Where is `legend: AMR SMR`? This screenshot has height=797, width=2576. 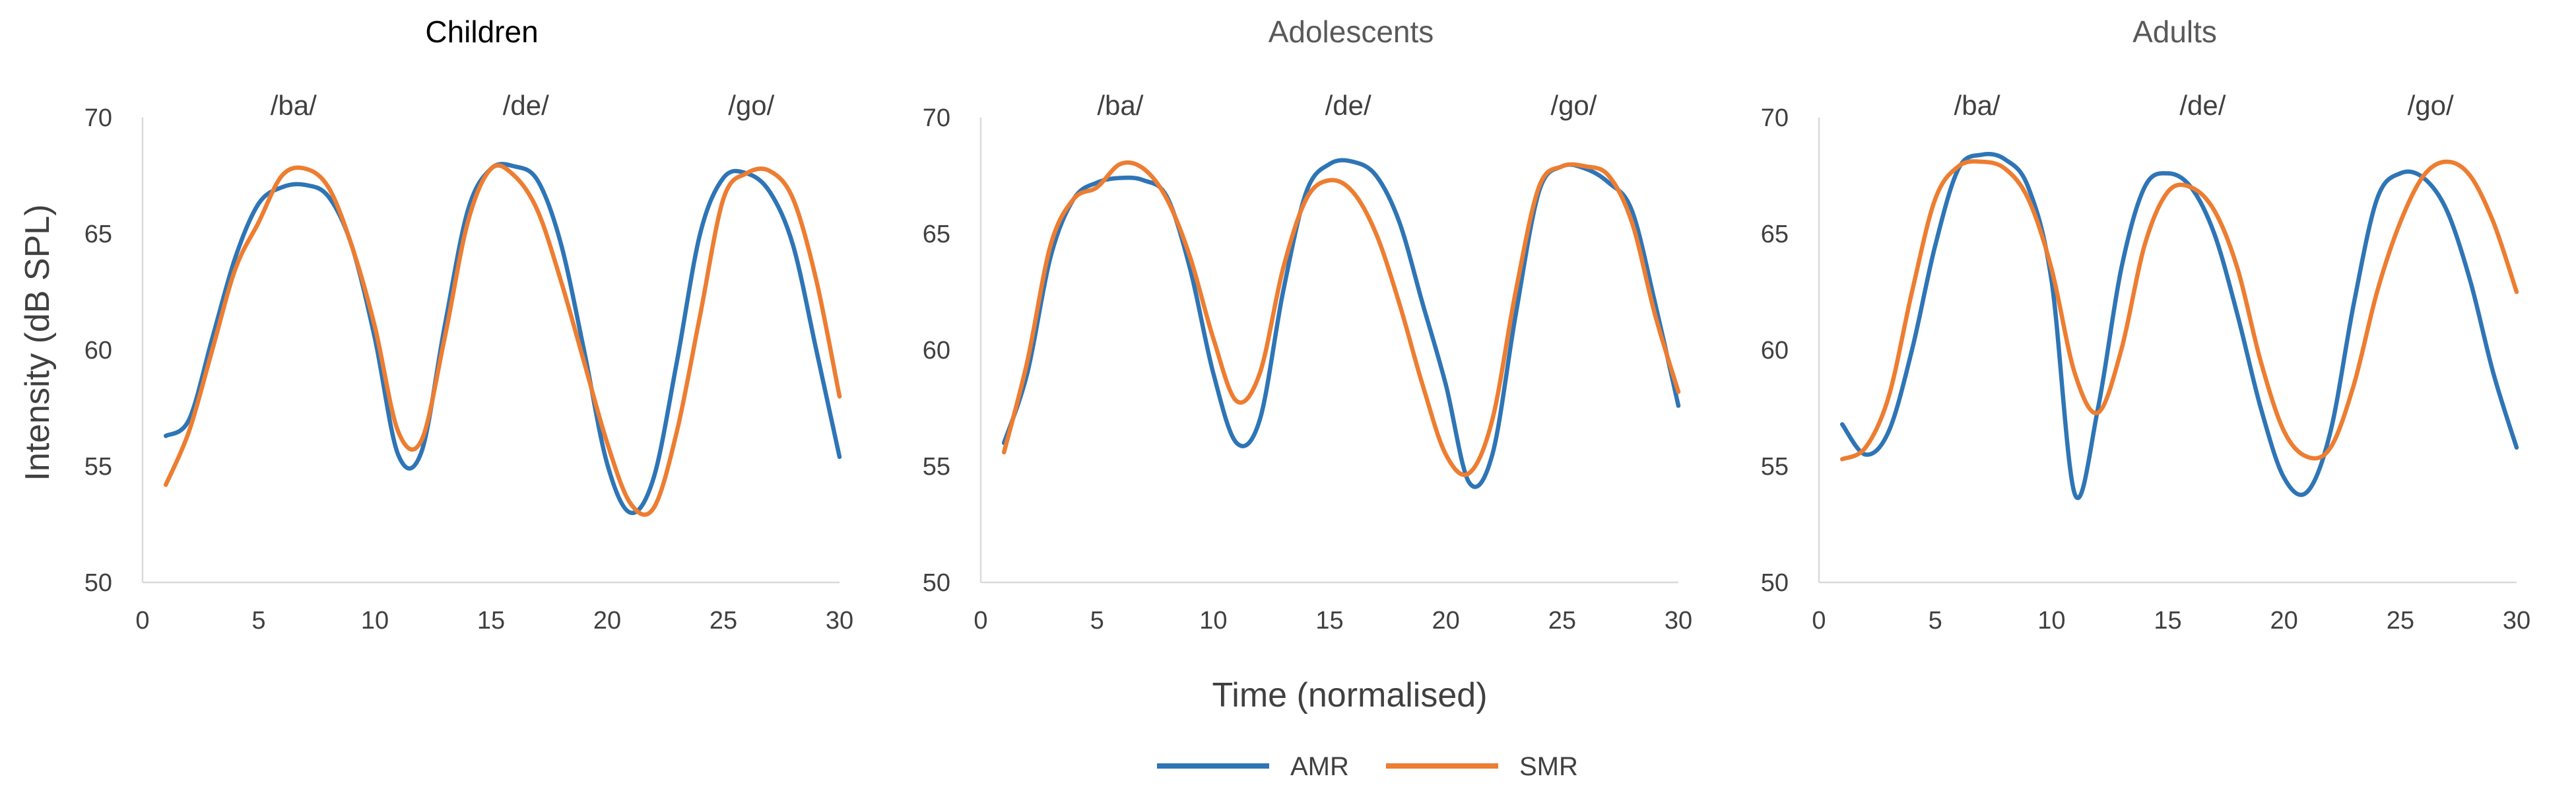 legend: AMR SMR is located at coordinates (1367, 767).